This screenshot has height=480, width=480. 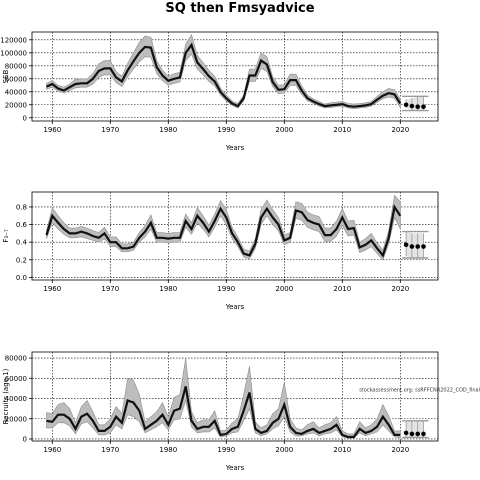 What do you see at coordinates (21, 278) in the screenshot?
I see `ytick-label-0: 0.0` at bounding box center [21, 278].